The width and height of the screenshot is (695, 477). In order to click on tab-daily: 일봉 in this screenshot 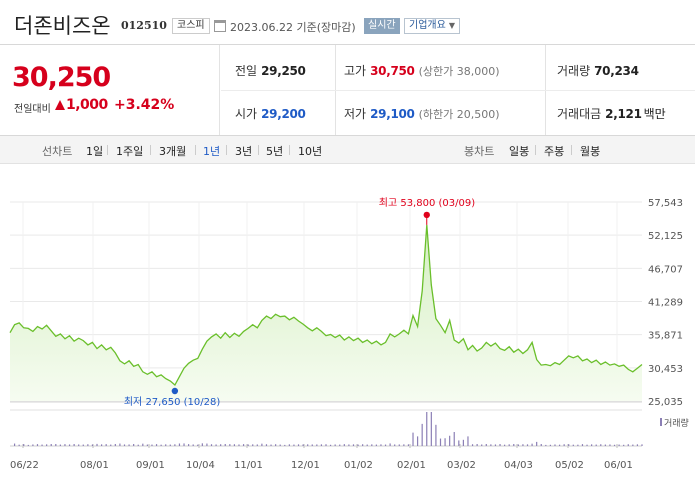, I will do `click(519, 151)`.